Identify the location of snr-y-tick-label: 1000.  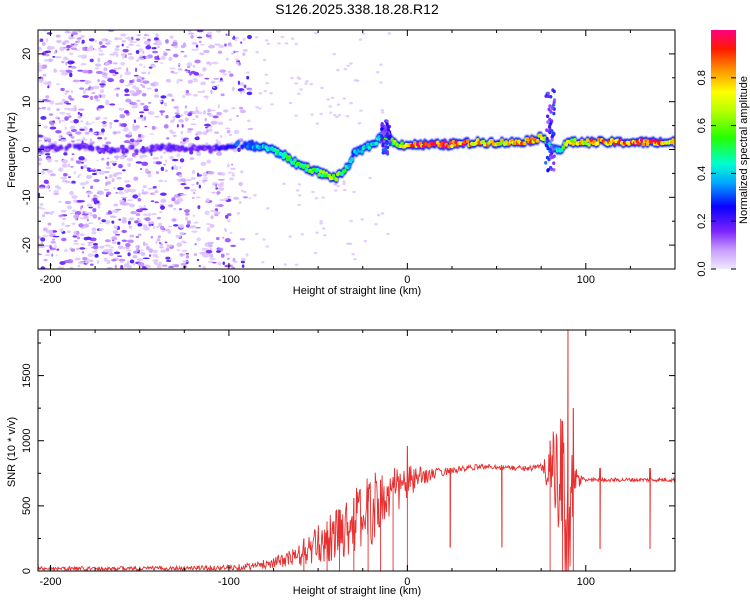
(27, 440).